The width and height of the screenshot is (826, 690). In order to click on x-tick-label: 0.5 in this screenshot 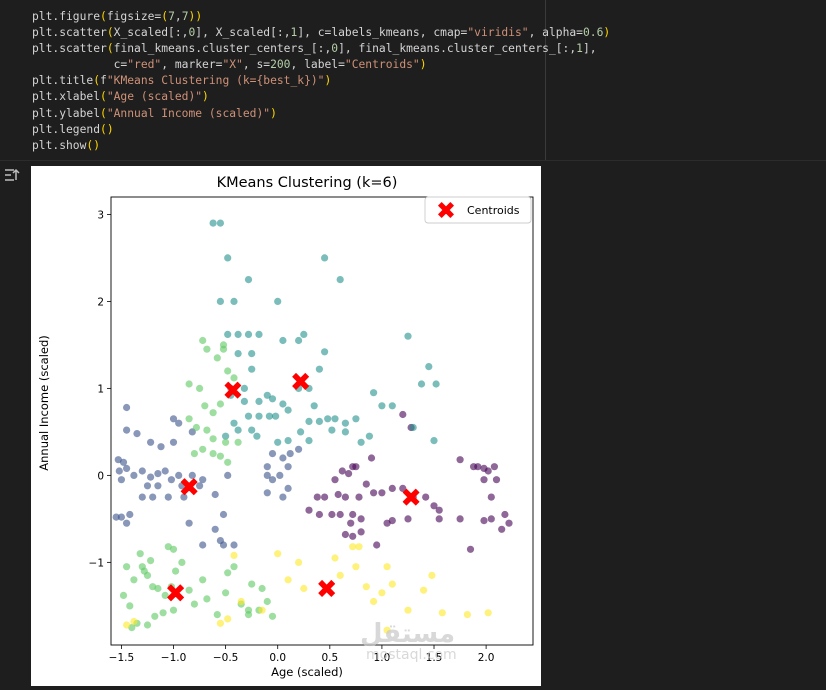, I will do `click(329, 658)`.